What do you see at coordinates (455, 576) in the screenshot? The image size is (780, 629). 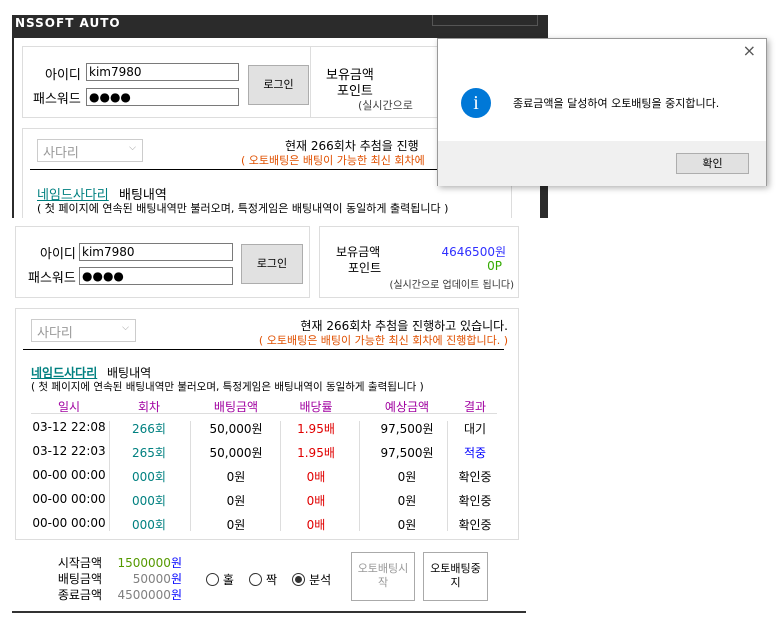 I see `auto-bet-stop-button: 오토배팅중지` at bounding box center [455, 576].